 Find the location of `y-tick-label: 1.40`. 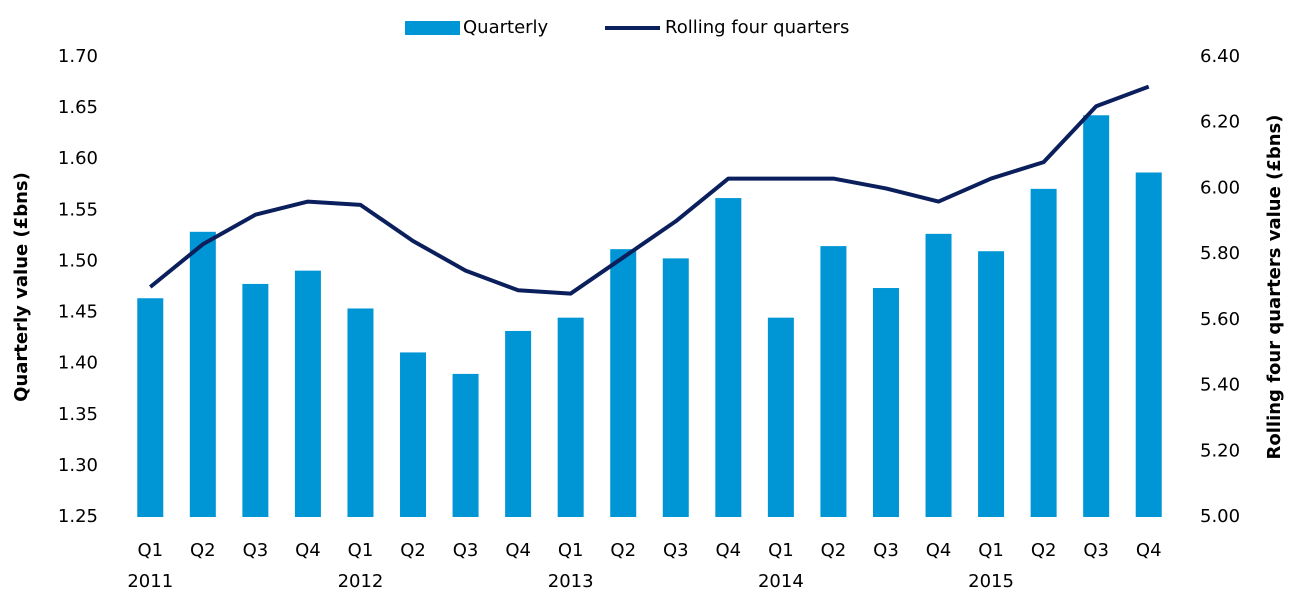

y-tick-label: 1.40 is located at coordinates (78, 363).